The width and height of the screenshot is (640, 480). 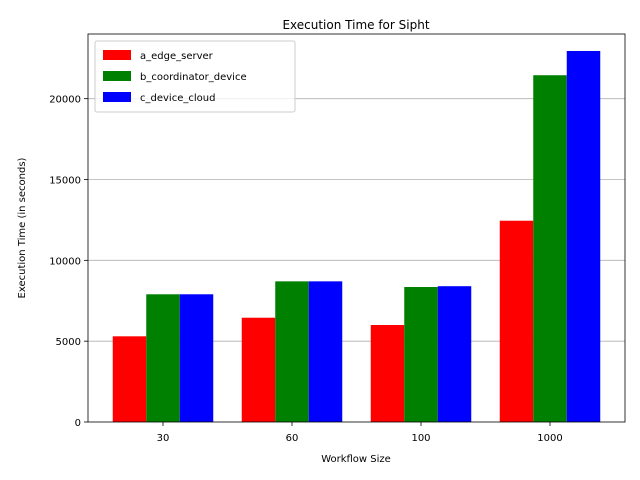 I want to click on y-tick-label: 15000, so click(x=65, y=181).